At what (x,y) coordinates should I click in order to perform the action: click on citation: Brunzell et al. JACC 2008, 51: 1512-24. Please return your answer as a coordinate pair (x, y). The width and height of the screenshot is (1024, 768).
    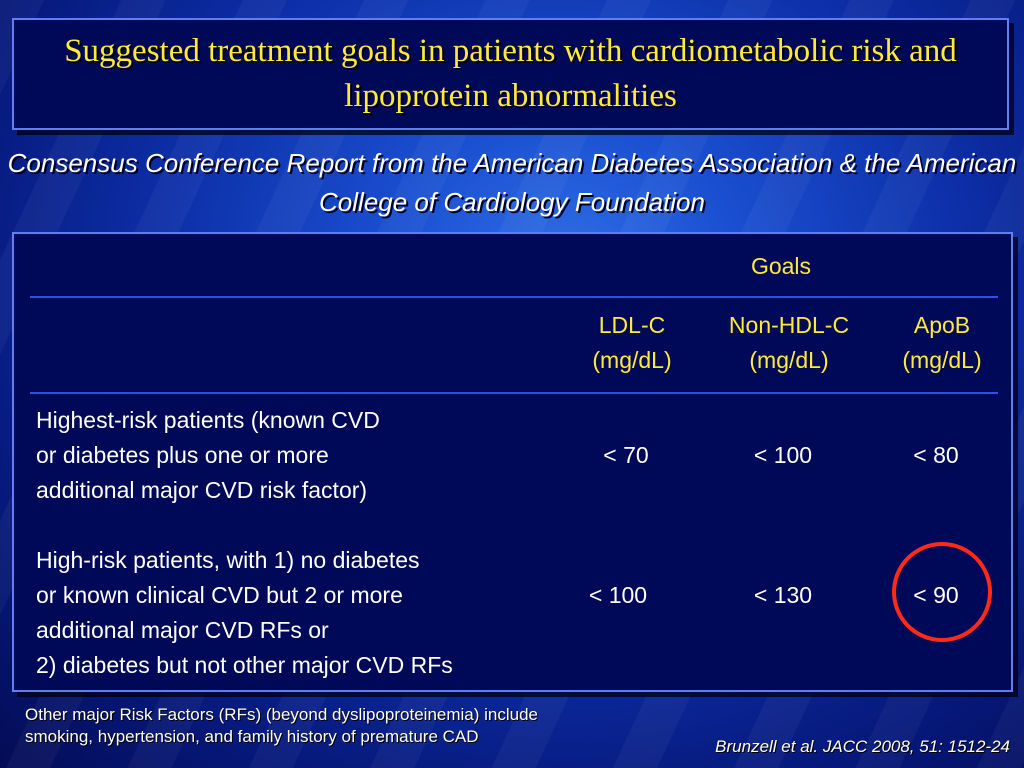
    Looking at the image, I should click on (862, 746).